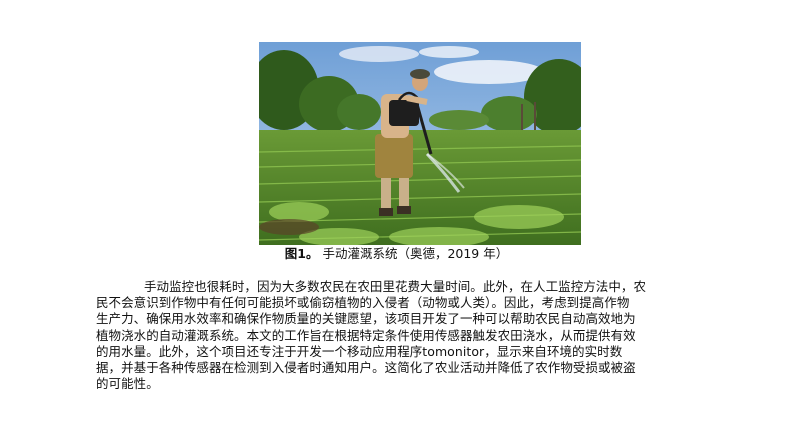 This screenshot has height=427, width=793. Describe the element at coordinates (301, 253) in the screenshot. I see `figure-label: 图1。` at that location.